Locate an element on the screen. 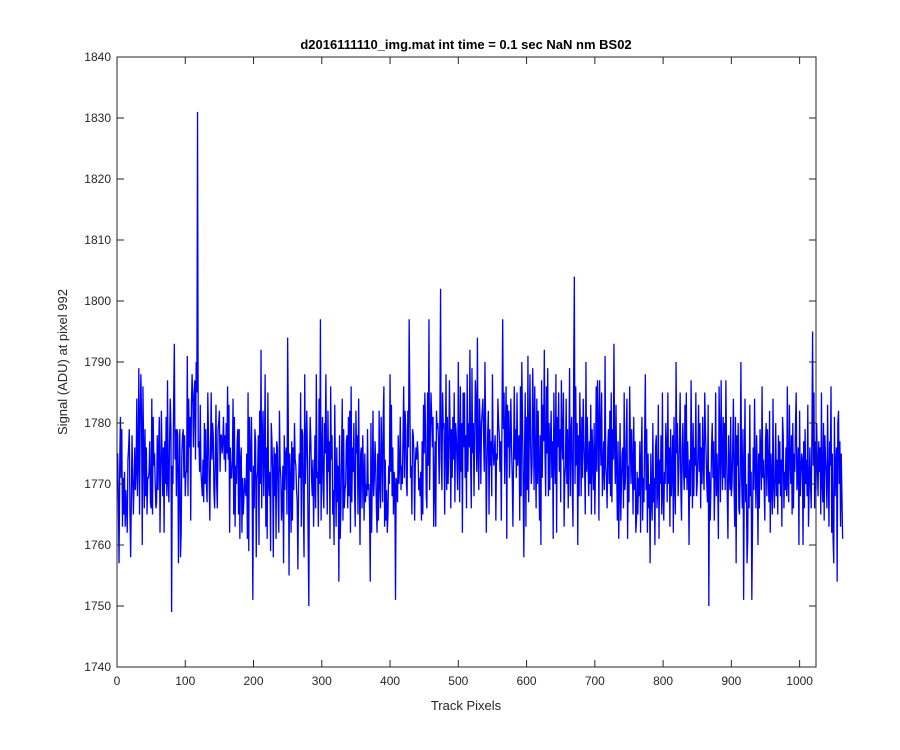 Image resolution: width=900 pixels, height=750 pixels. y-tick-label: 1760 is located at coordinates (97, 545).